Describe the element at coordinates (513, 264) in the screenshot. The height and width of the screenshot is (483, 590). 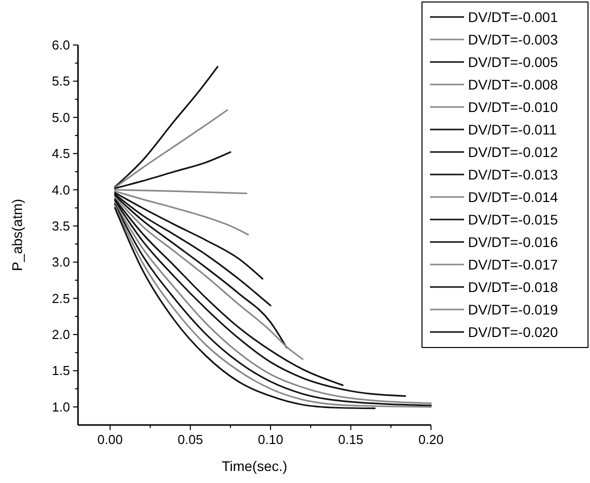
I see `legend-label: DV/DT=-0.017` at that location.